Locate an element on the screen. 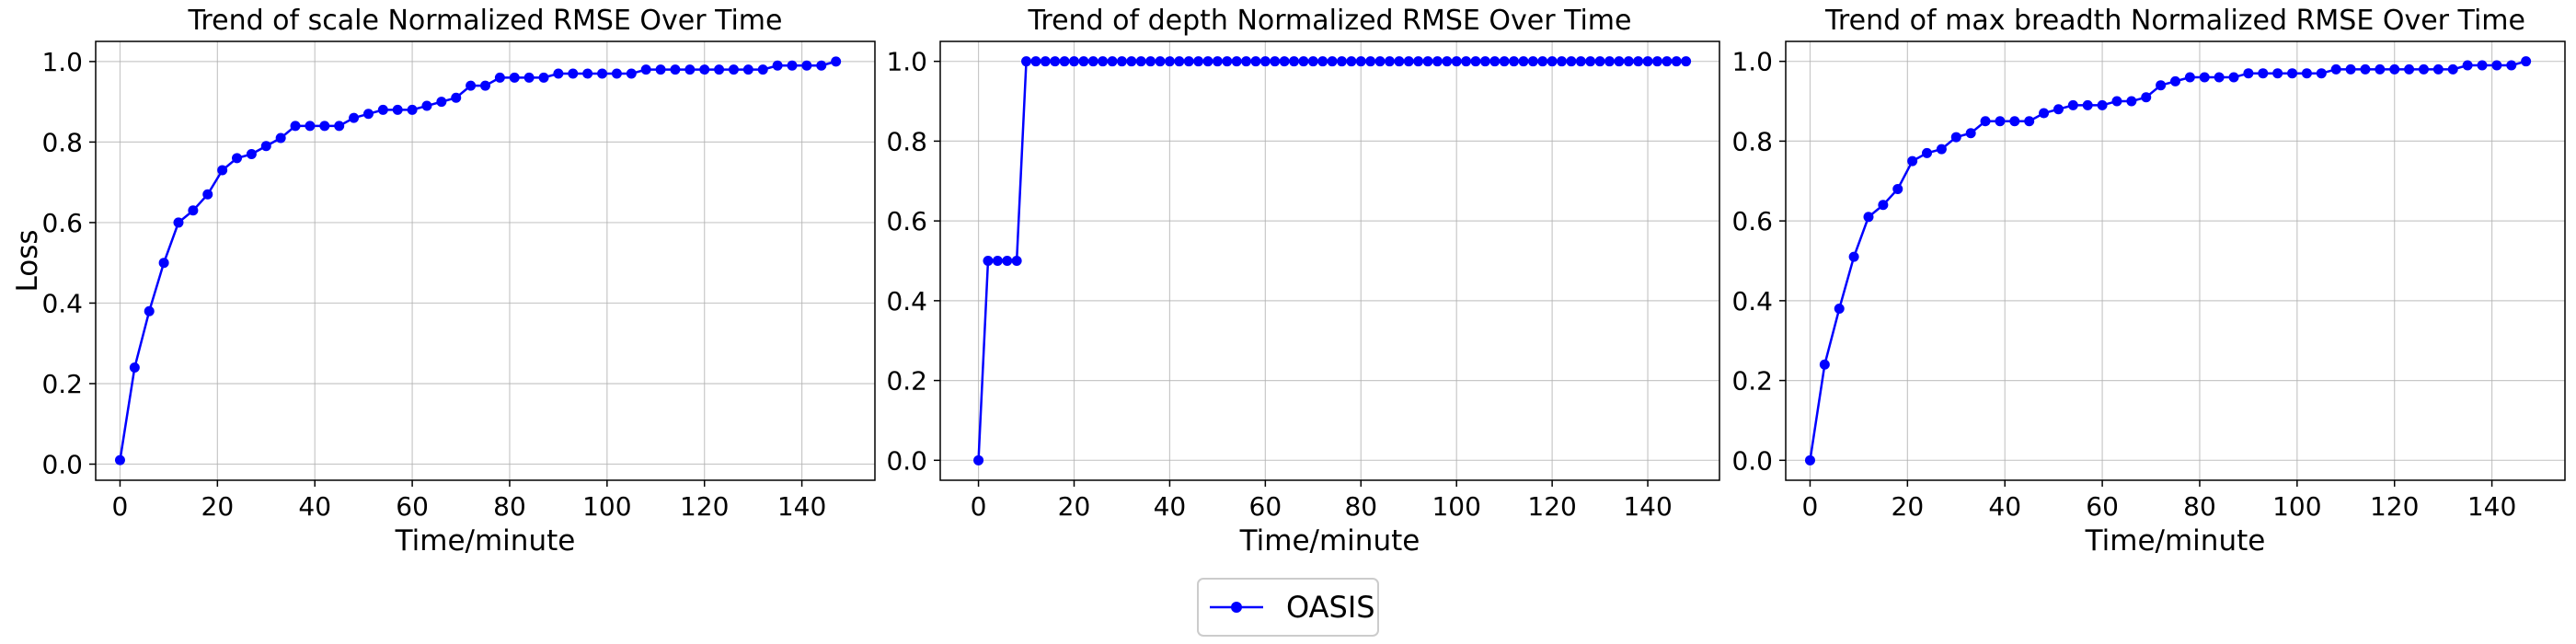 This screenshot has height=644, width=2576. x-axis-label: Time/minute is located at coordinates (1329, 541).